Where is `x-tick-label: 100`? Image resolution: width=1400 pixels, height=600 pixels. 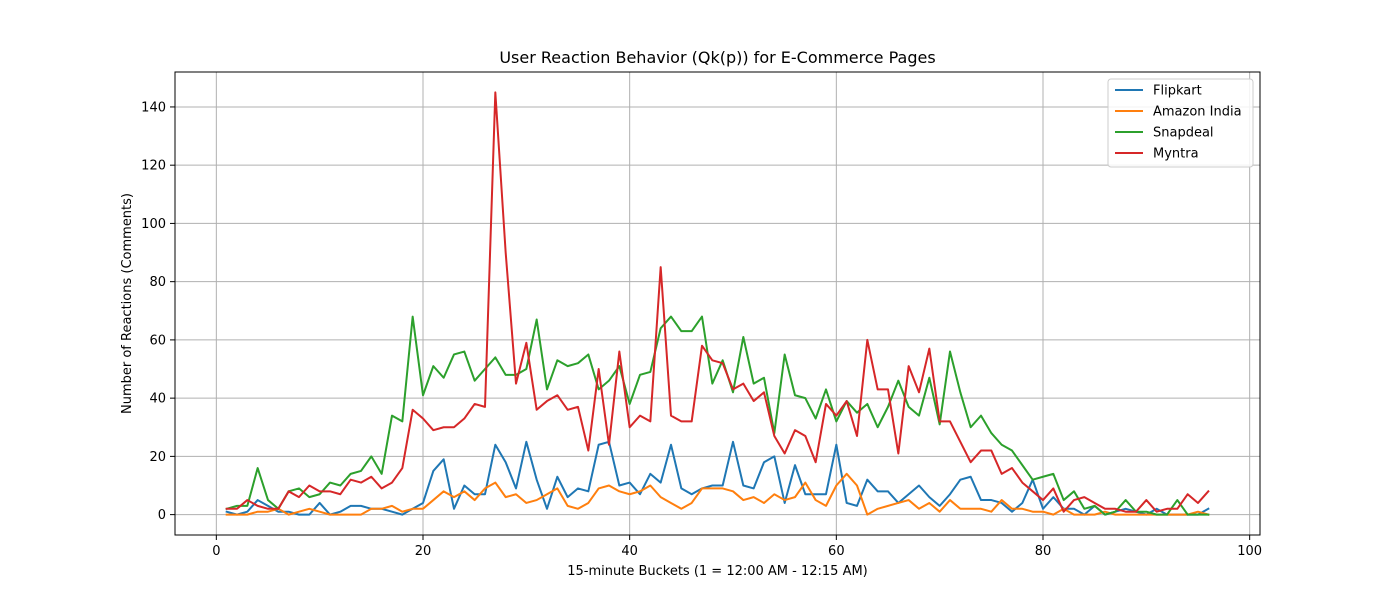
x-tick-label: 100 is located at coordinates (1249, 551).